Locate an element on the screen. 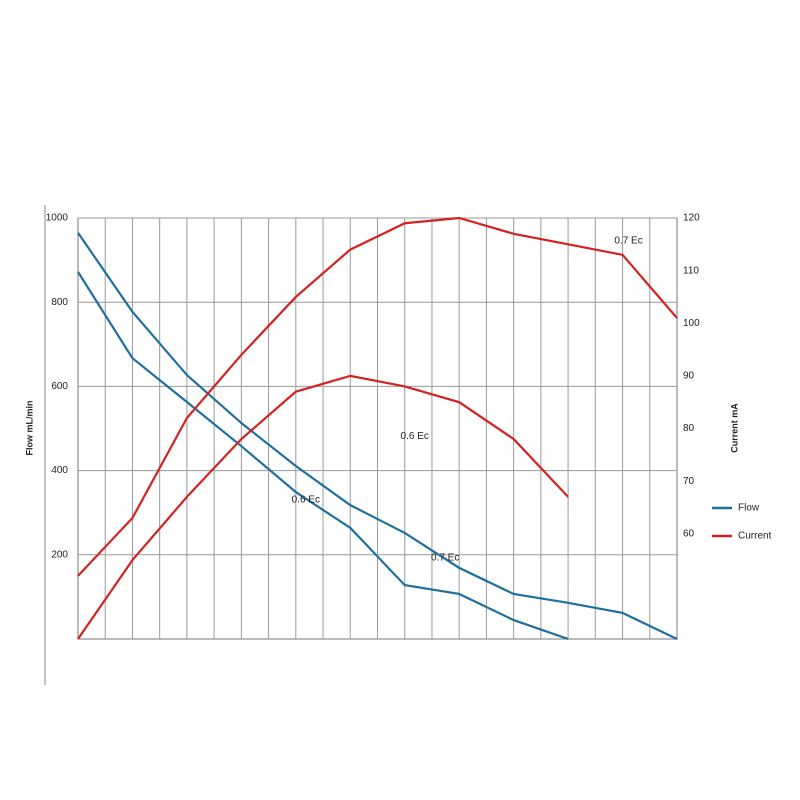 This screenshot has height=800, width=800. y2-tick-label: 100 is located at coordinates (691, 323).